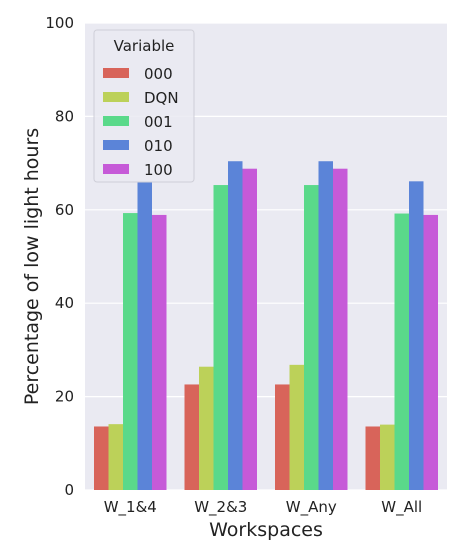  I want to click on x-tick-label: W_All, so click(401, 507).